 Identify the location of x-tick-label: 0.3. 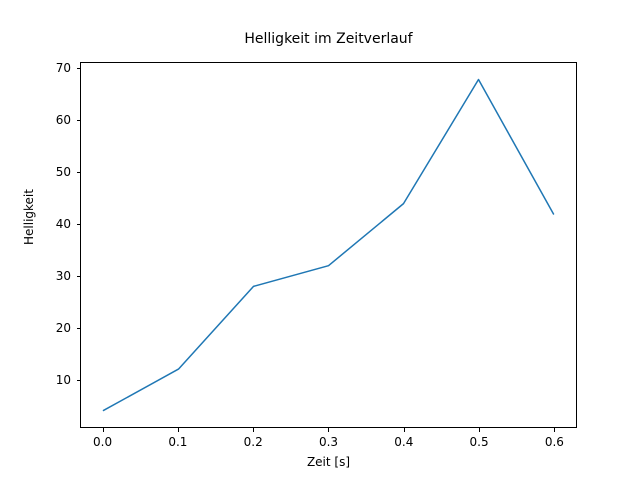
(328, 442).